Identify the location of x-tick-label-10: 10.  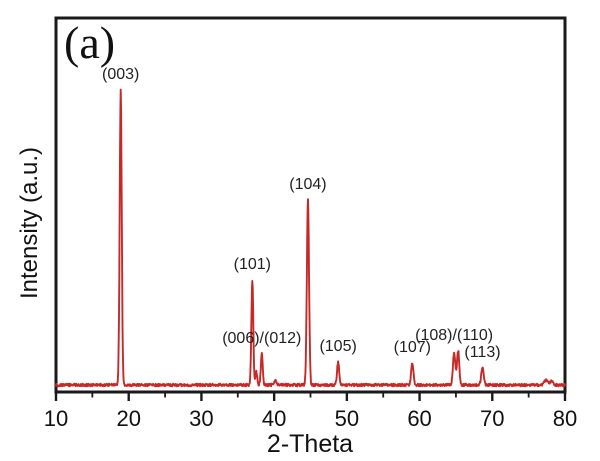
(56, 418).